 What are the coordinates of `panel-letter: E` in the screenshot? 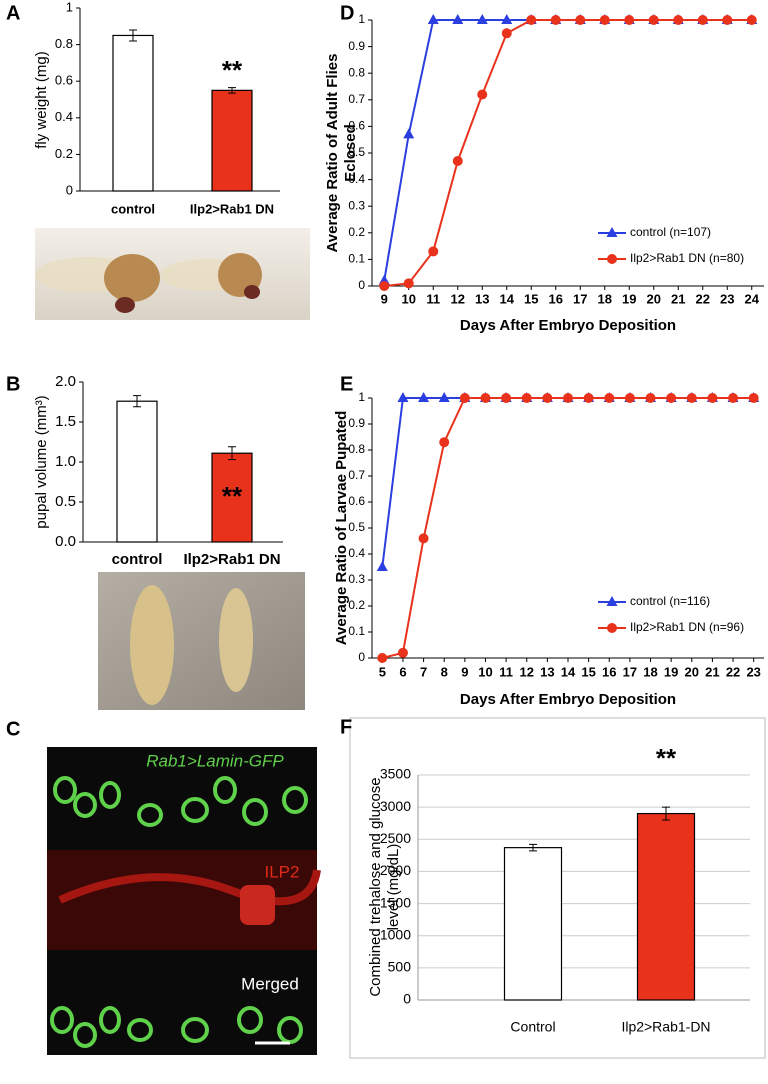 It's located at (346, 384).